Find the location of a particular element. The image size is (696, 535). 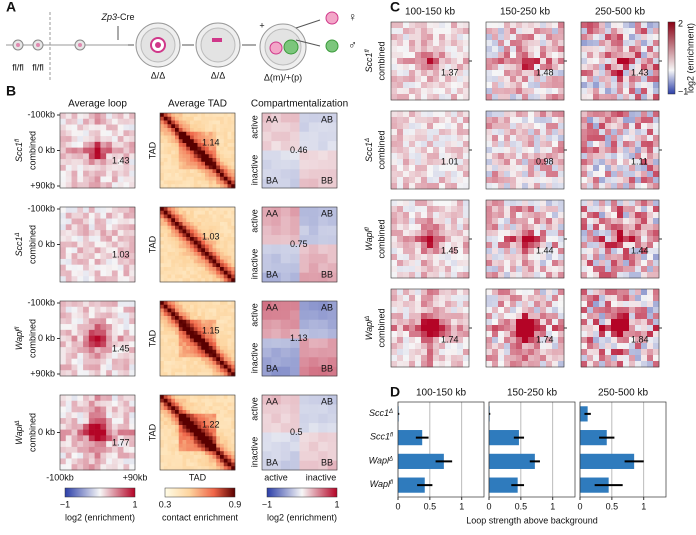

facet-frame is located at coordinates (441, 449).